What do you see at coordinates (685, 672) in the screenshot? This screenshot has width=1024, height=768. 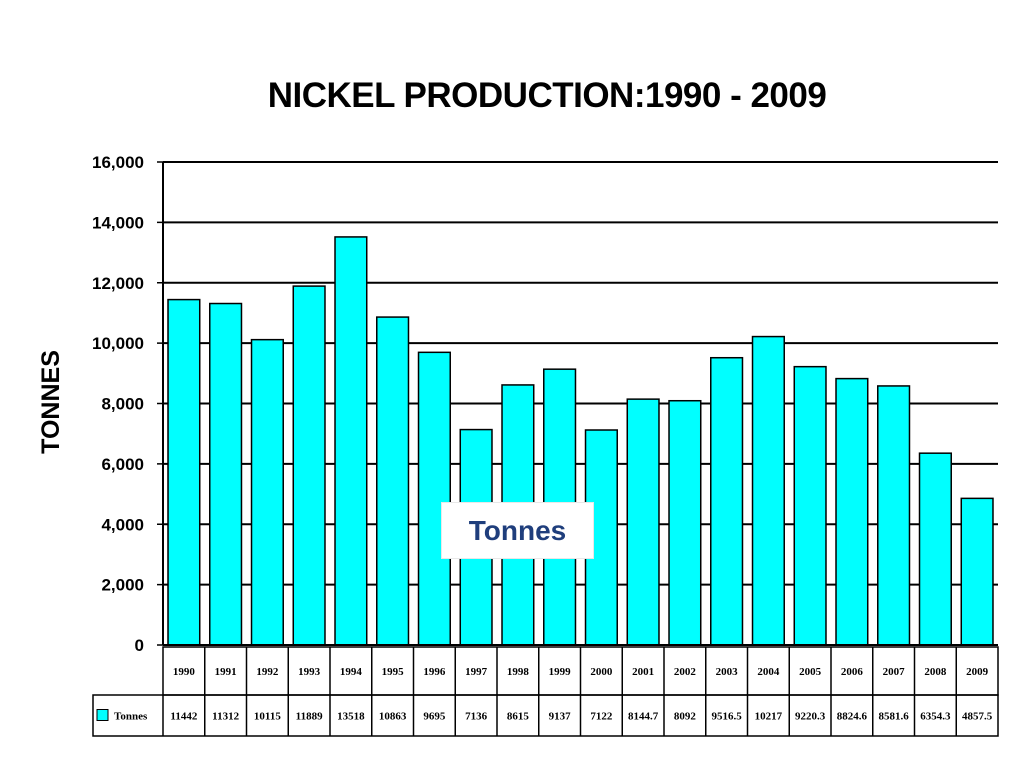 I see `x-category-label: 2002` at bounding box center [685, 672].